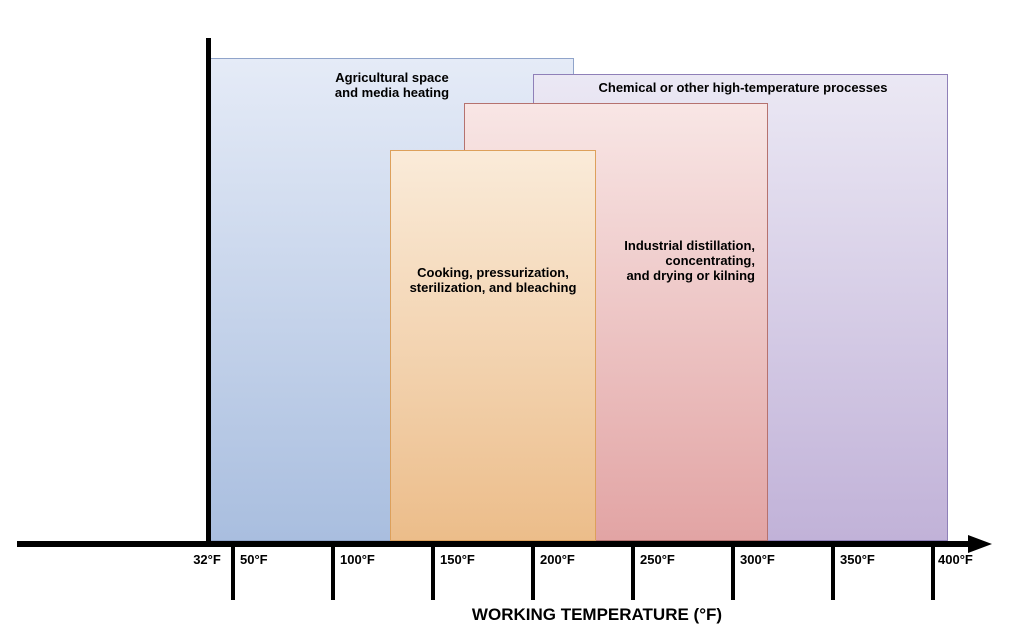  What do you see at coordinates (533, 573) in the screenshot?
I see `tick-200f` at bounding box center [533, 573].